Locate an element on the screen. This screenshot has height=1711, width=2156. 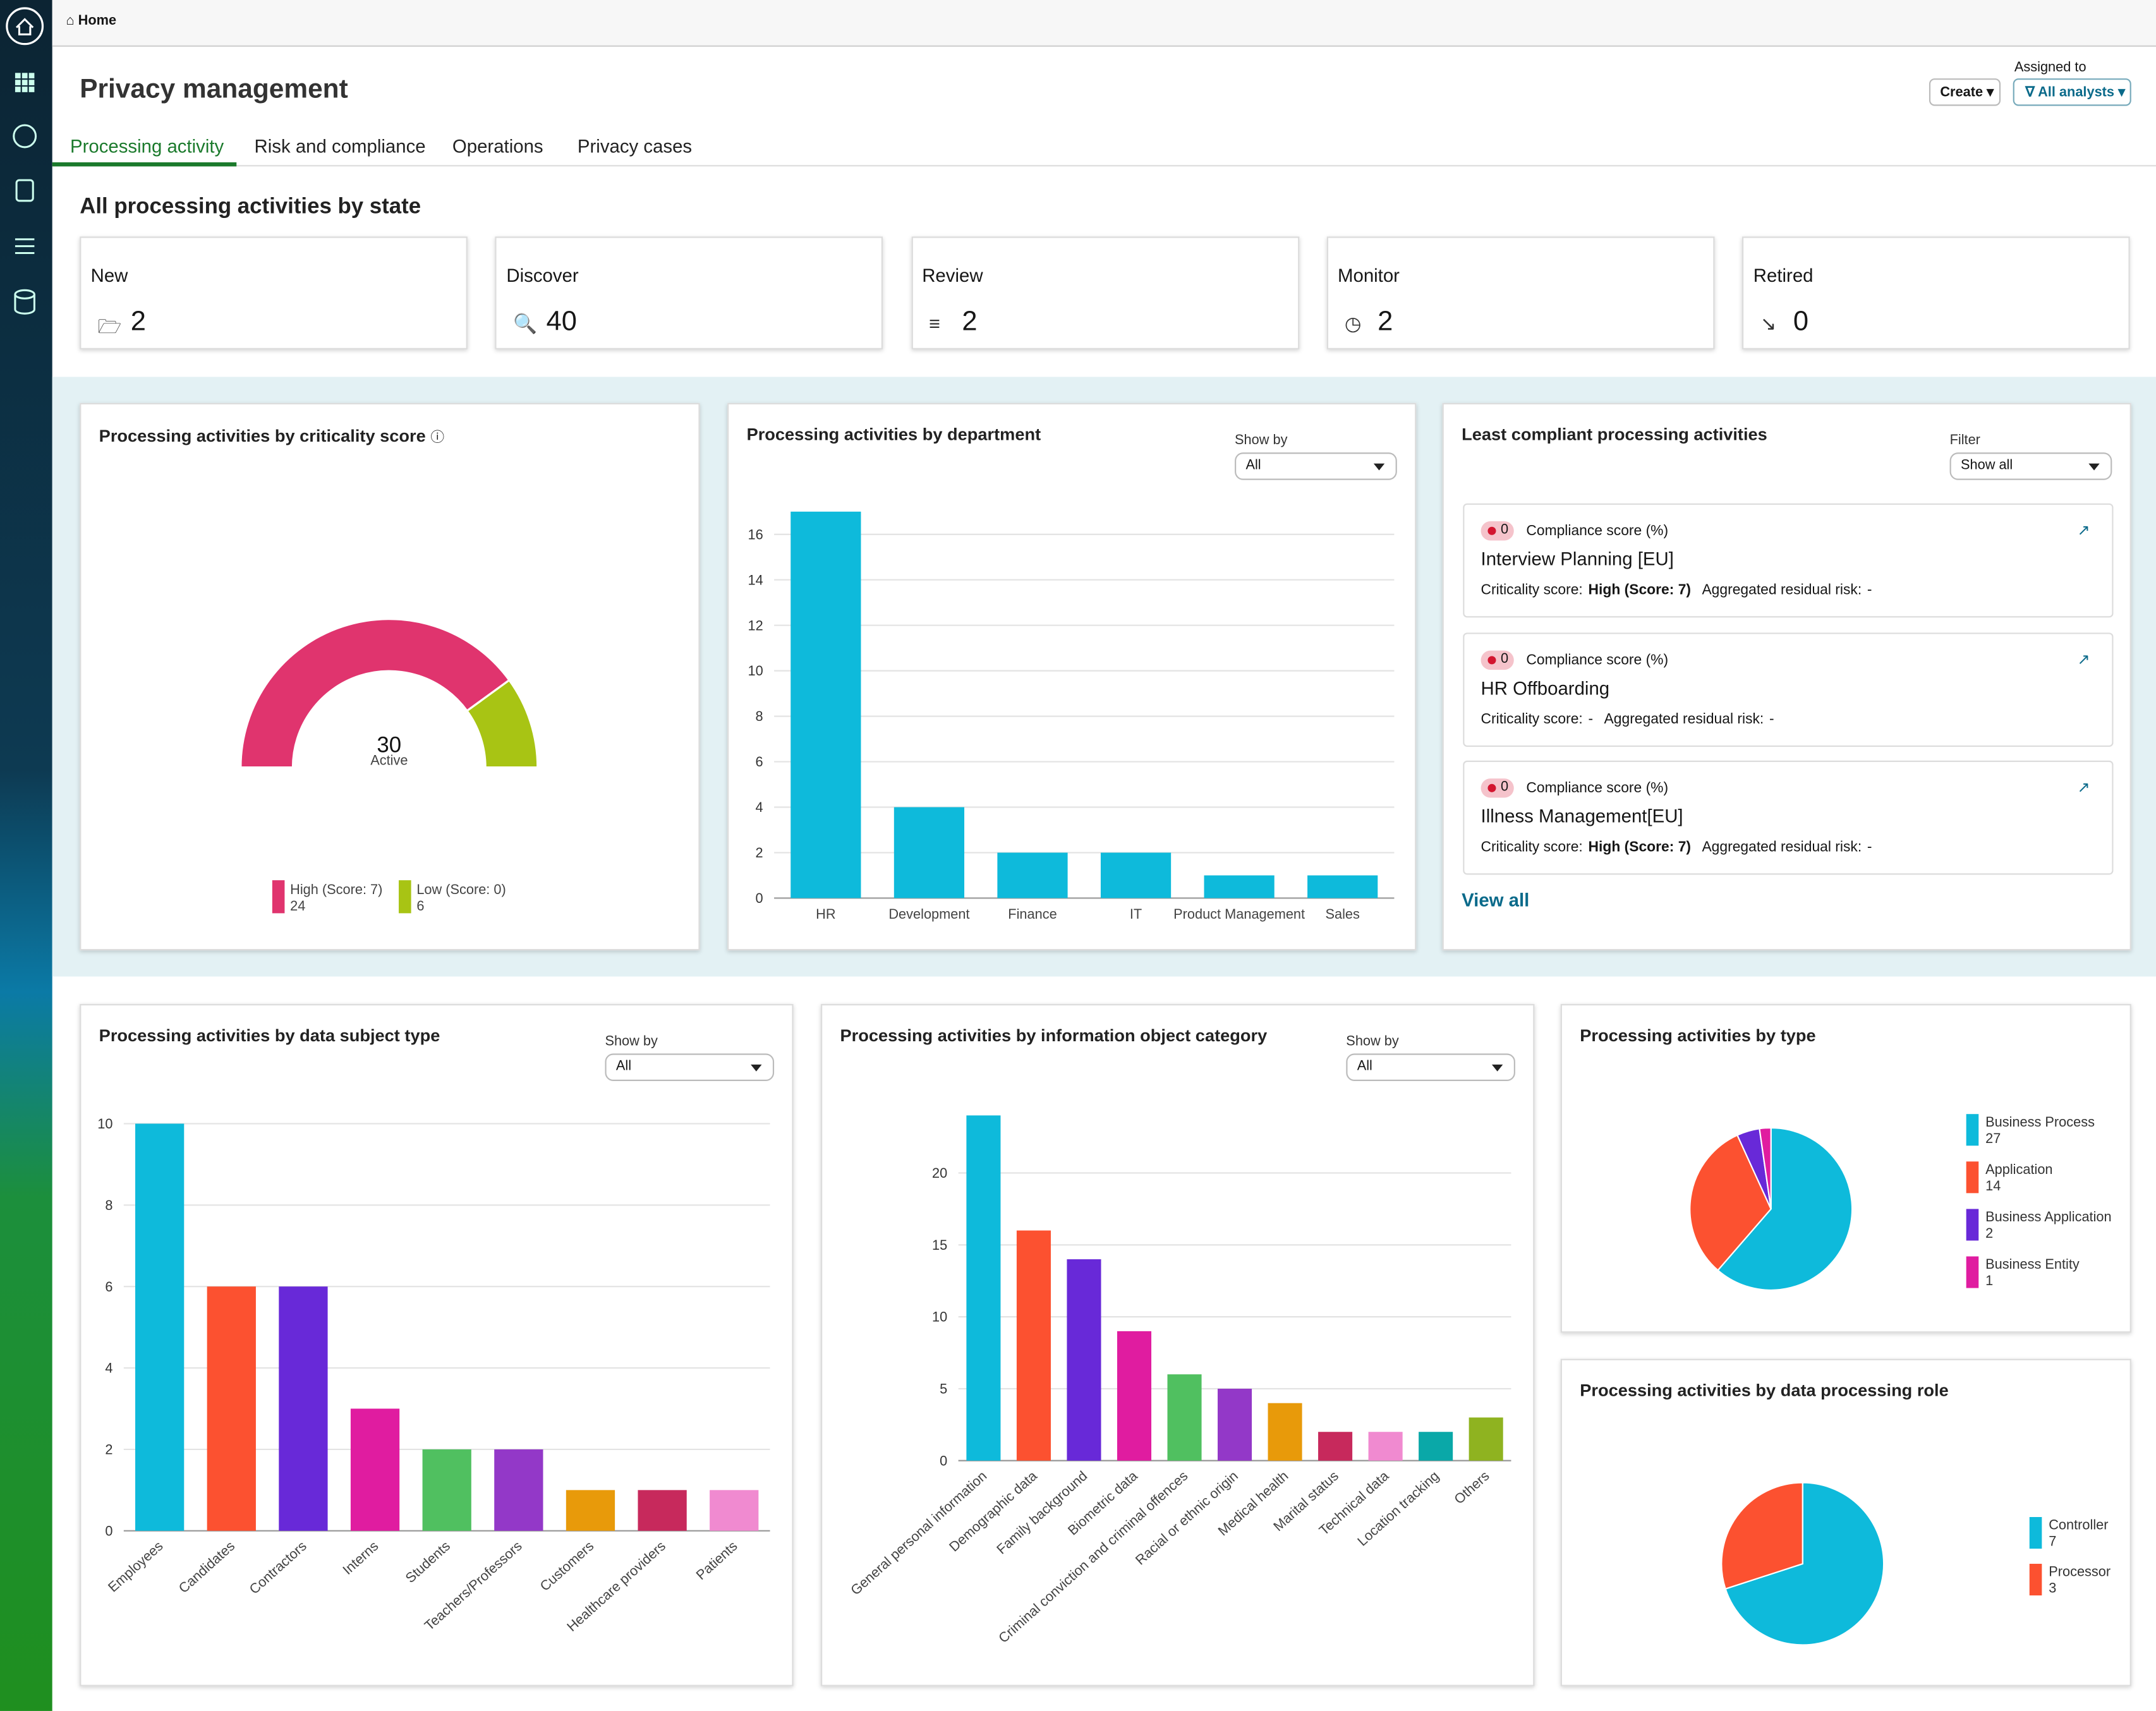
y-tick-label: 6 is located at coordinates (108, 1287).